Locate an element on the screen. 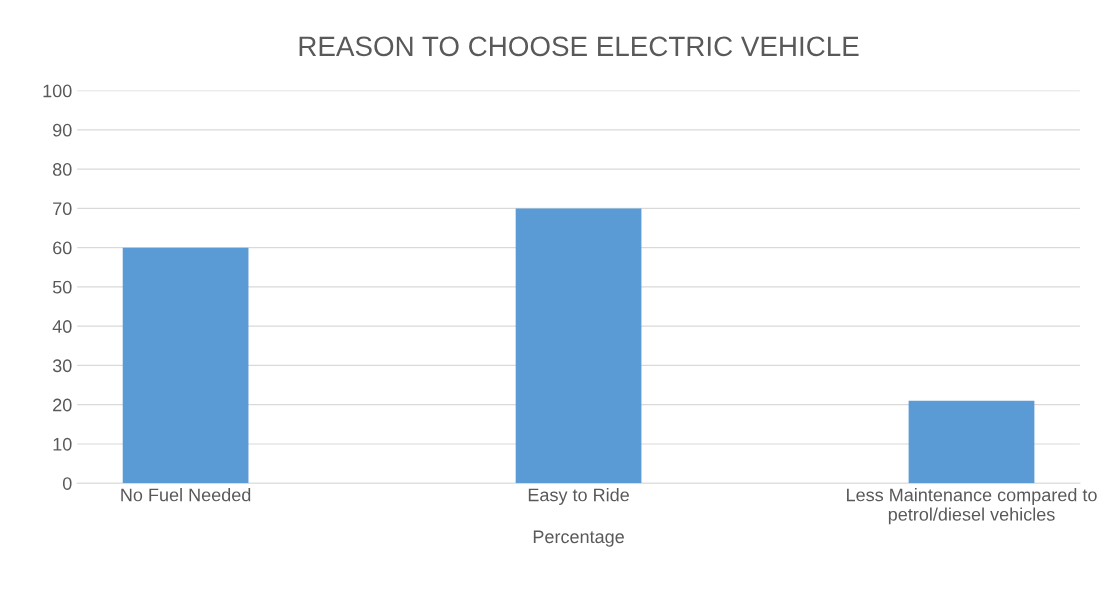  y-tick-label: 10 is located at coordinates (62, 444).